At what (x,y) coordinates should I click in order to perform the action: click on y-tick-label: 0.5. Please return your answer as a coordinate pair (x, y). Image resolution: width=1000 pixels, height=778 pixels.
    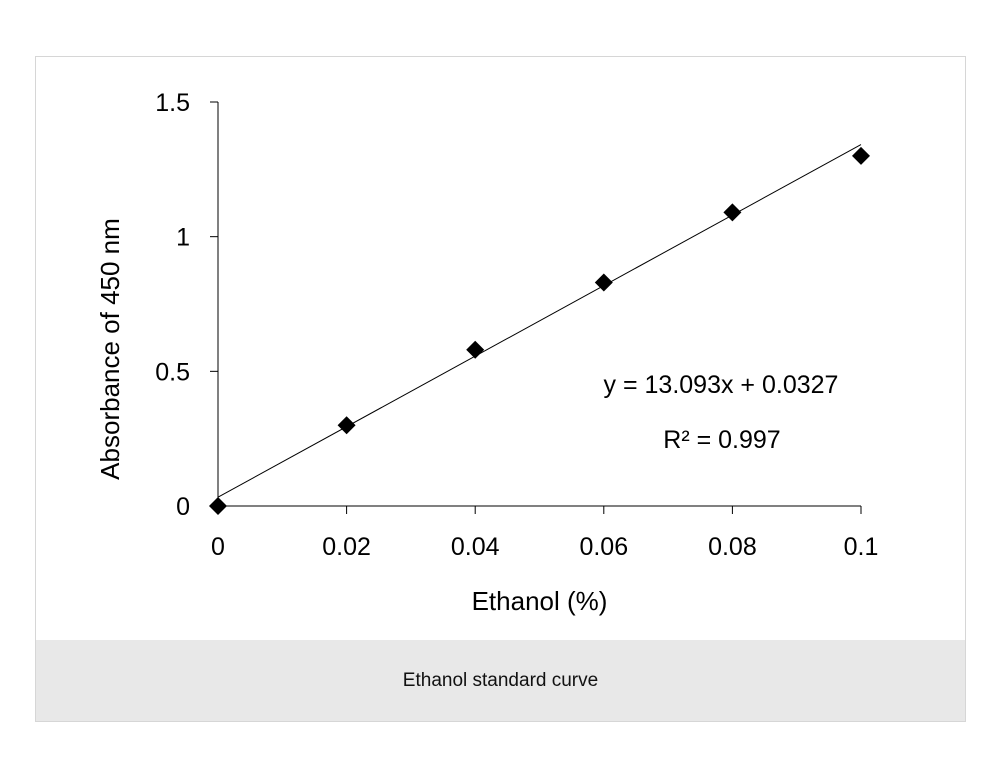
    Looking at the image, I should click on (172, 372).